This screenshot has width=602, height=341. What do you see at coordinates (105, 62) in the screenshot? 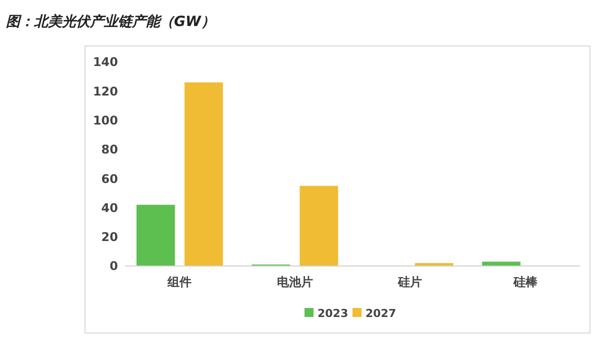
I see `y-tick-label: 140` at bounding box center [105, 62].